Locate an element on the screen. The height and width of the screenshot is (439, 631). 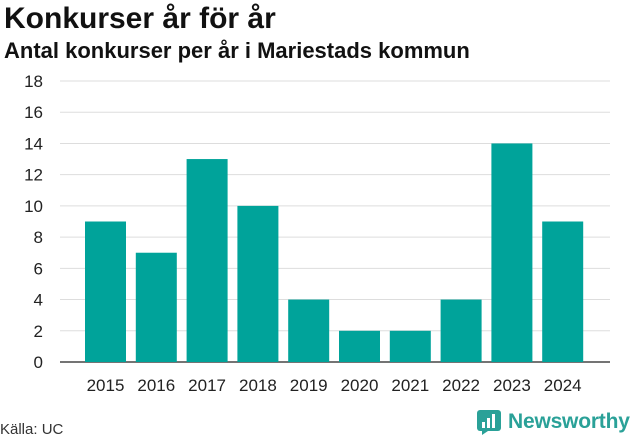
source-note: Källa: UC is located at coordinates (32, 429).